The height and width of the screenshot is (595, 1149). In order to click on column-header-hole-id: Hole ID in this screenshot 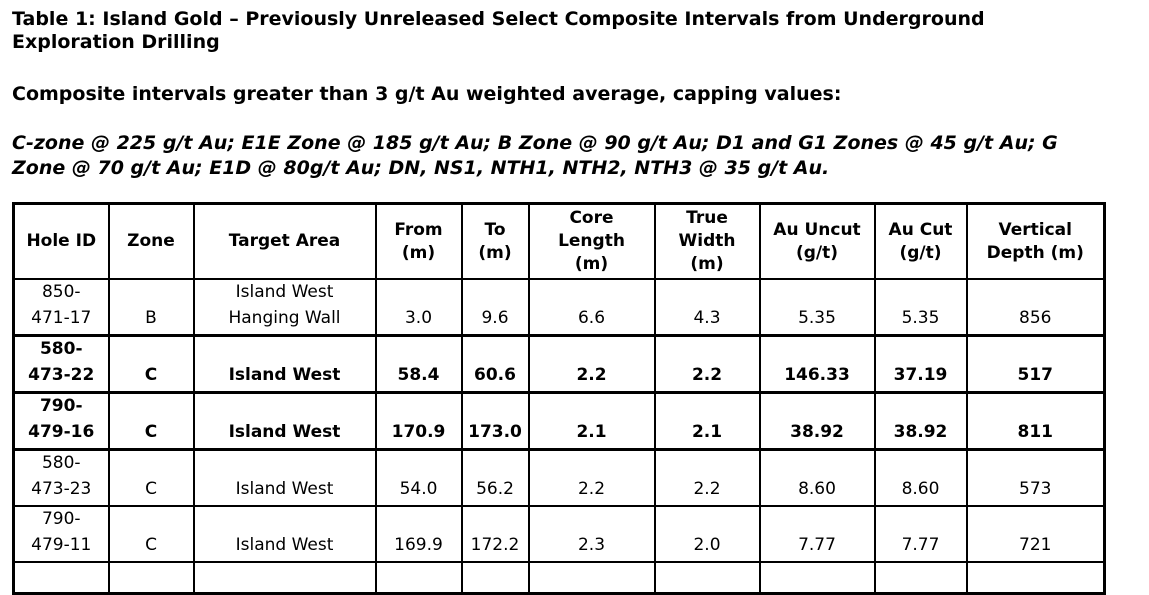, I will do `click(61, 241)`.